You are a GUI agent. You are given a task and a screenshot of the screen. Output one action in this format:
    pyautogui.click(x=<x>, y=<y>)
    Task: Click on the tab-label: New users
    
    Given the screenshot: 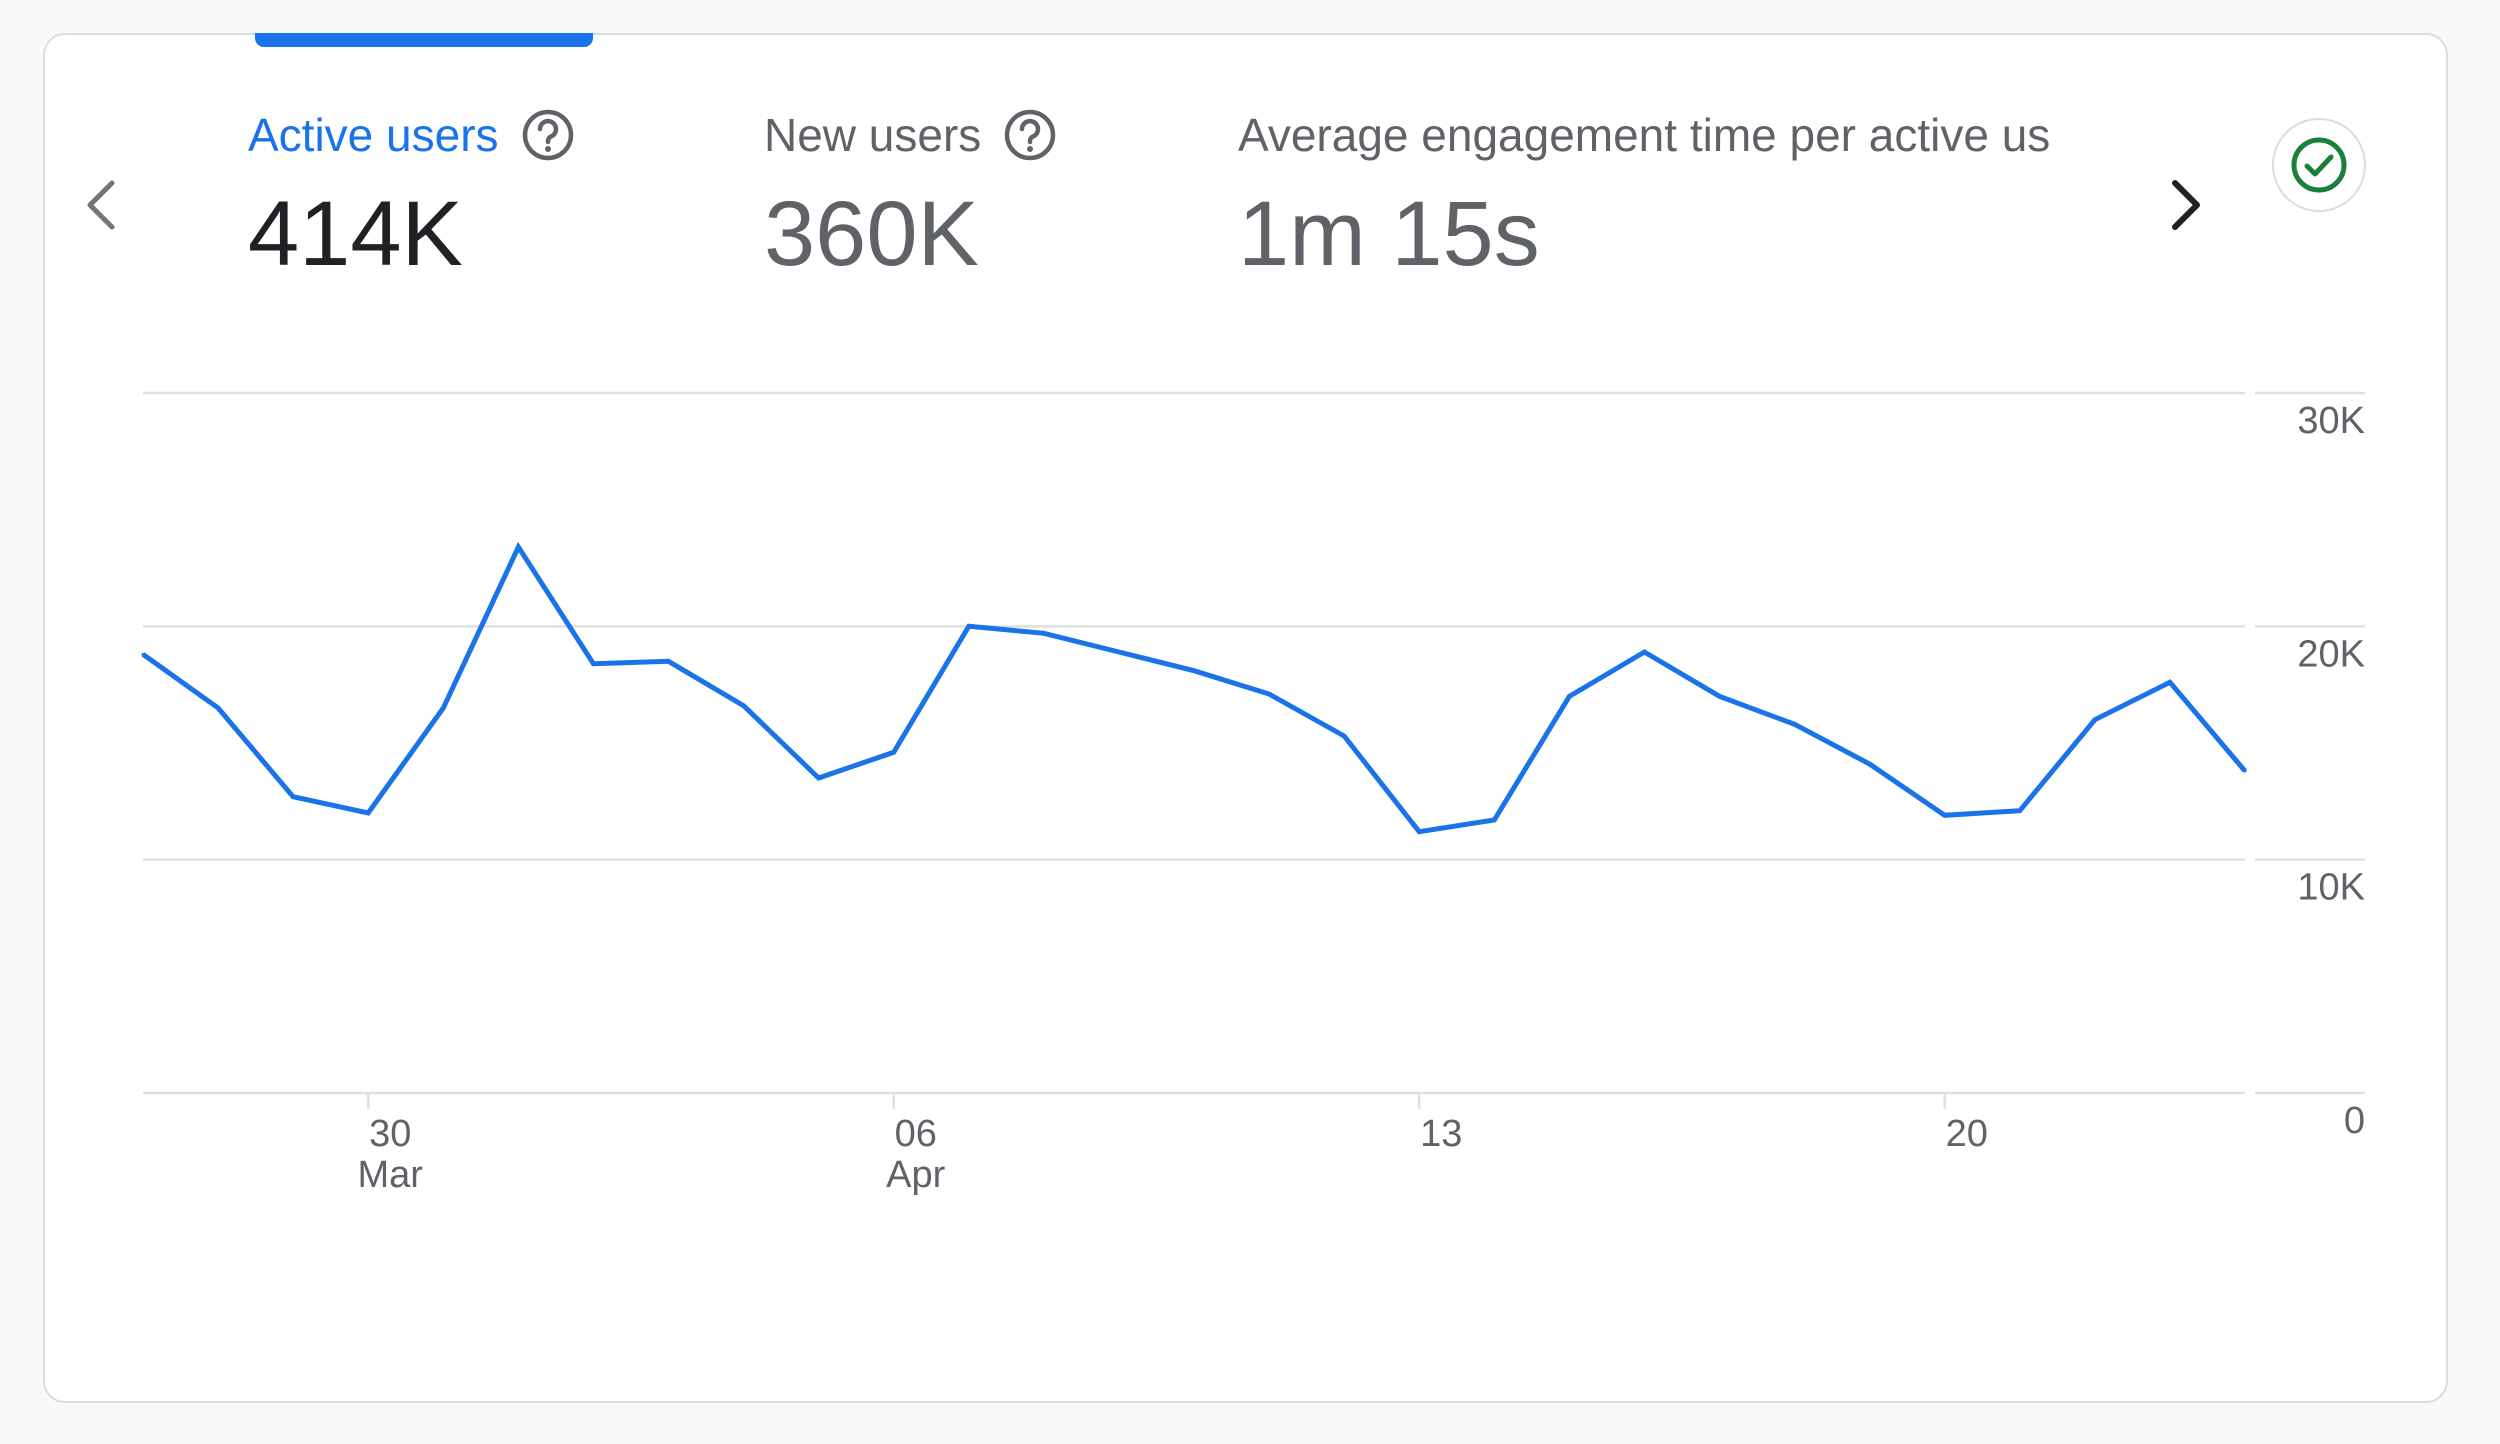 What is the action you would take?
    pyautogui.click(x=873, y=135)
    